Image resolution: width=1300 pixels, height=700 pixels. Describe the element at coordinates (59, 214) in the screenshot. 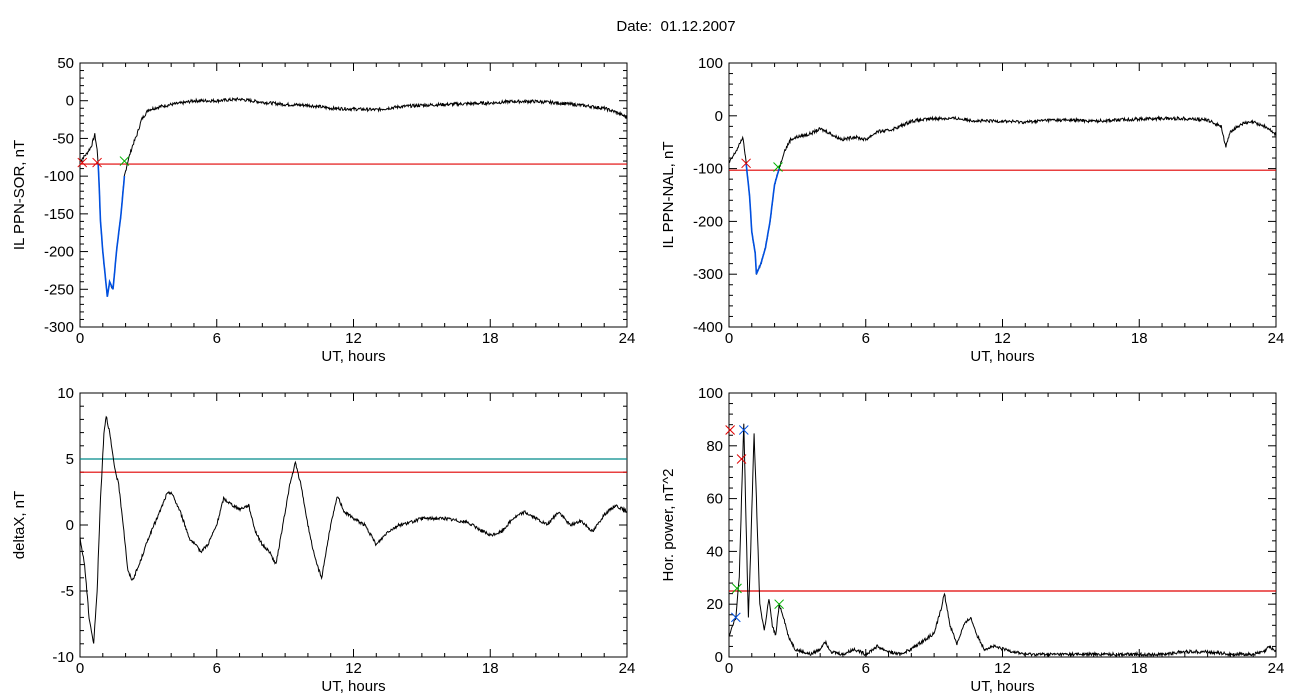

I see `y-tick-label: -150` at that location.